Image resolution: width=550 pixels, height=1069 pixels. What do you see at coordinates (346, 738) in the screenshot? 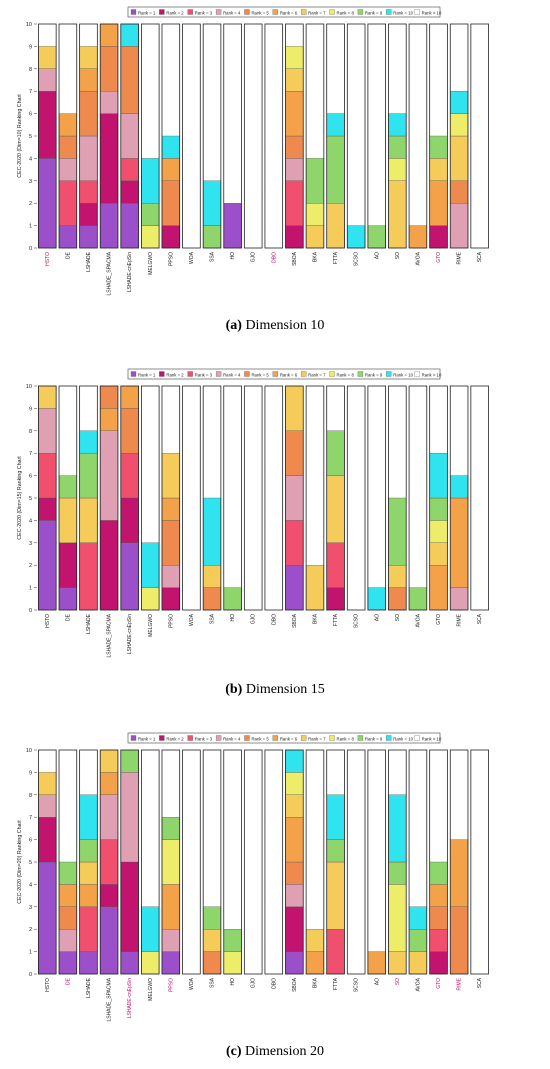
I see `legend-label: Rank = 8` at bounding box center [346, 738].